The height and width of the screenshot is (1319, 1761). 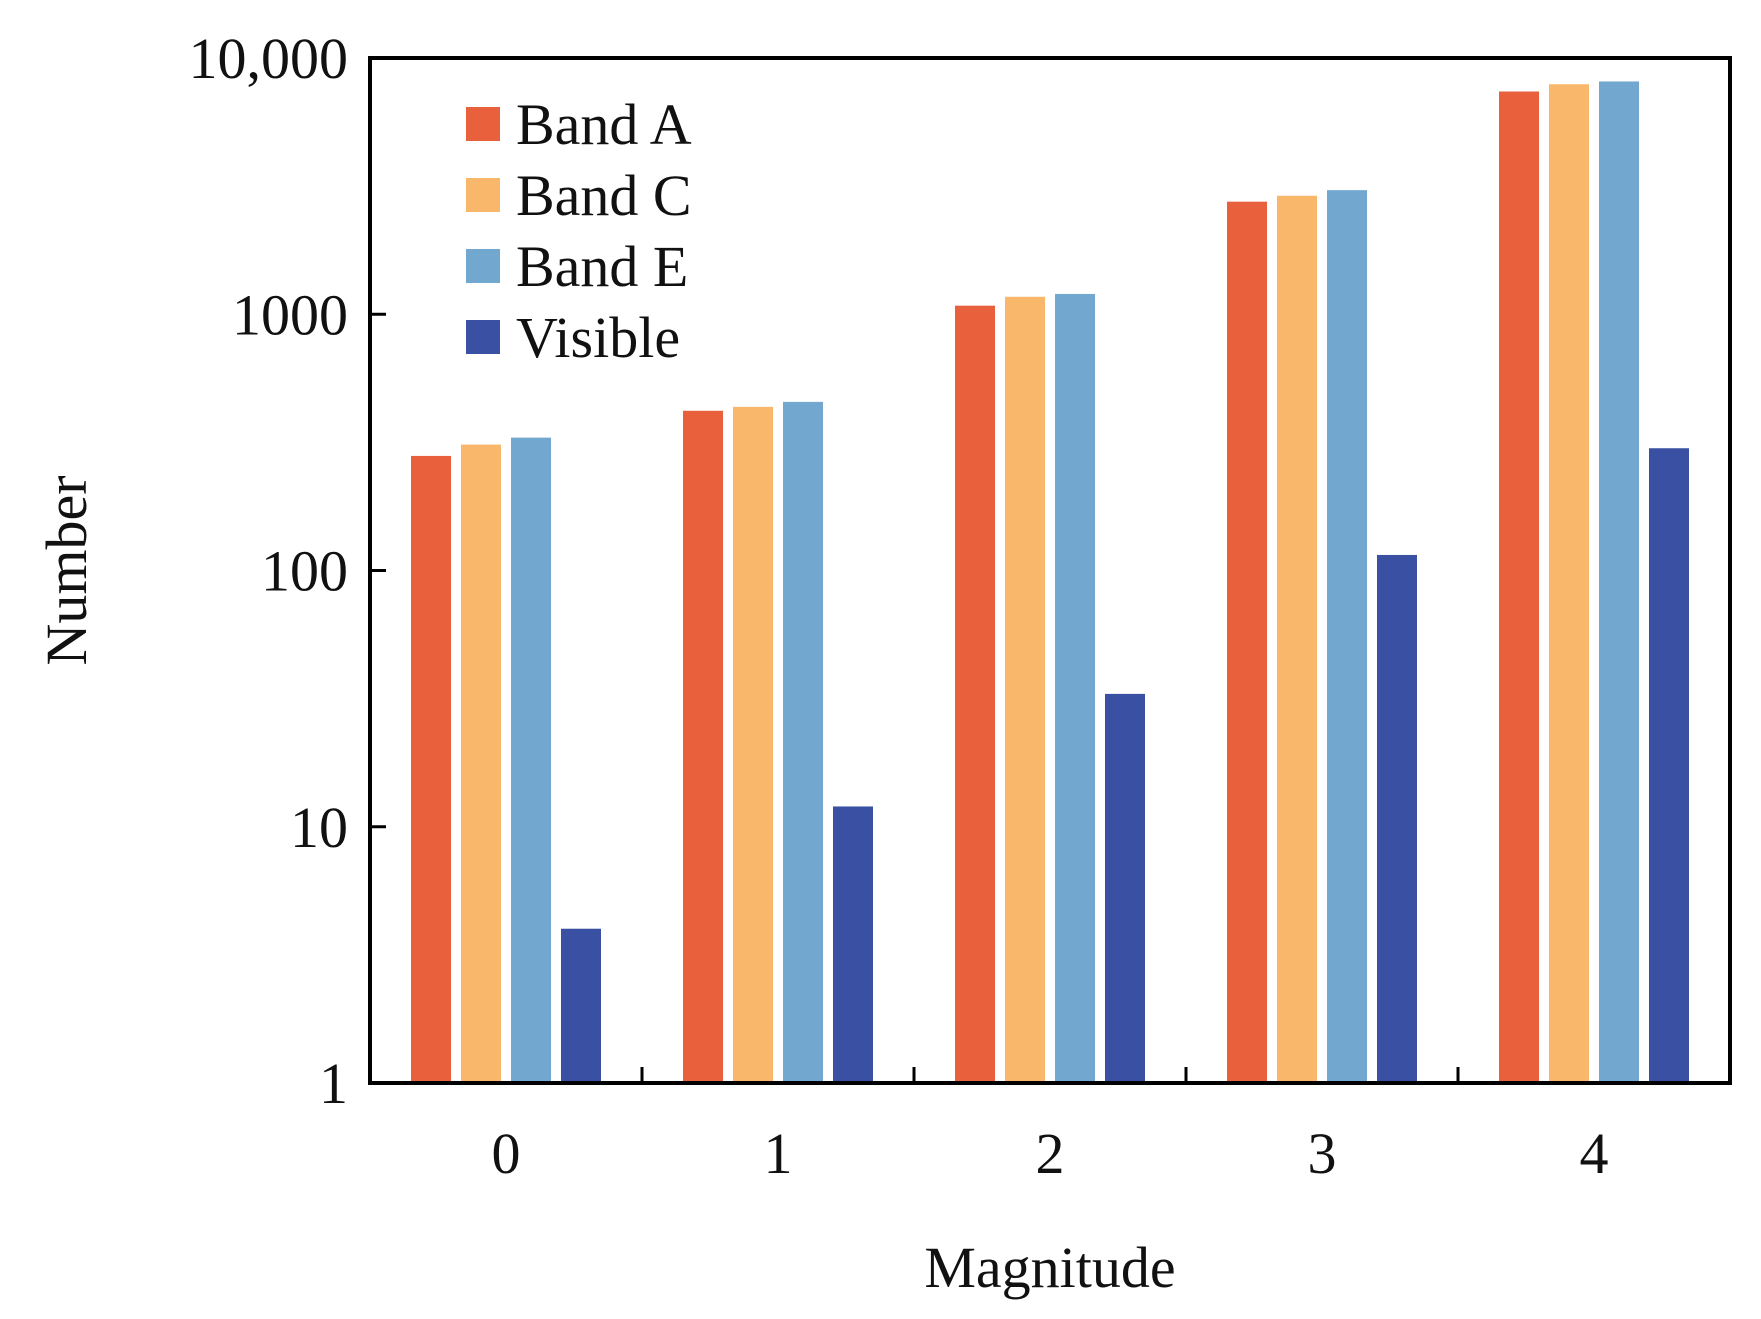 What do you see at coordinates (604, 124) in the screenshot?
I see `legend-label: Band A` at bounding box center [604, 124].